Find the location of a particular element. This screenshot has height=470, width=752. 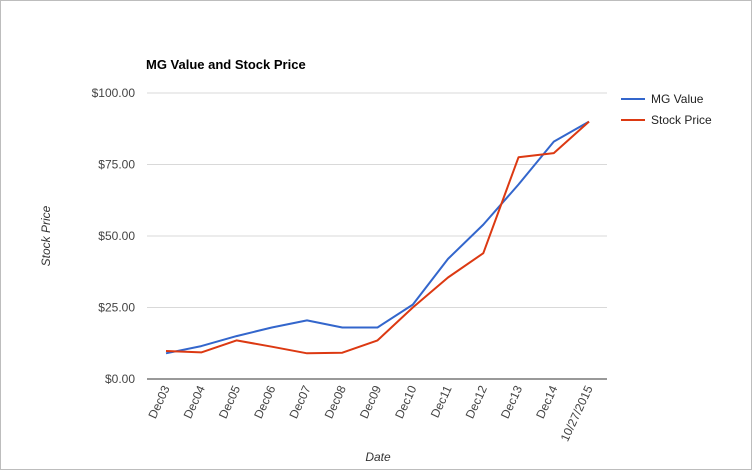

x-tick-label: Dec13 is located at coordinates (511, 402).